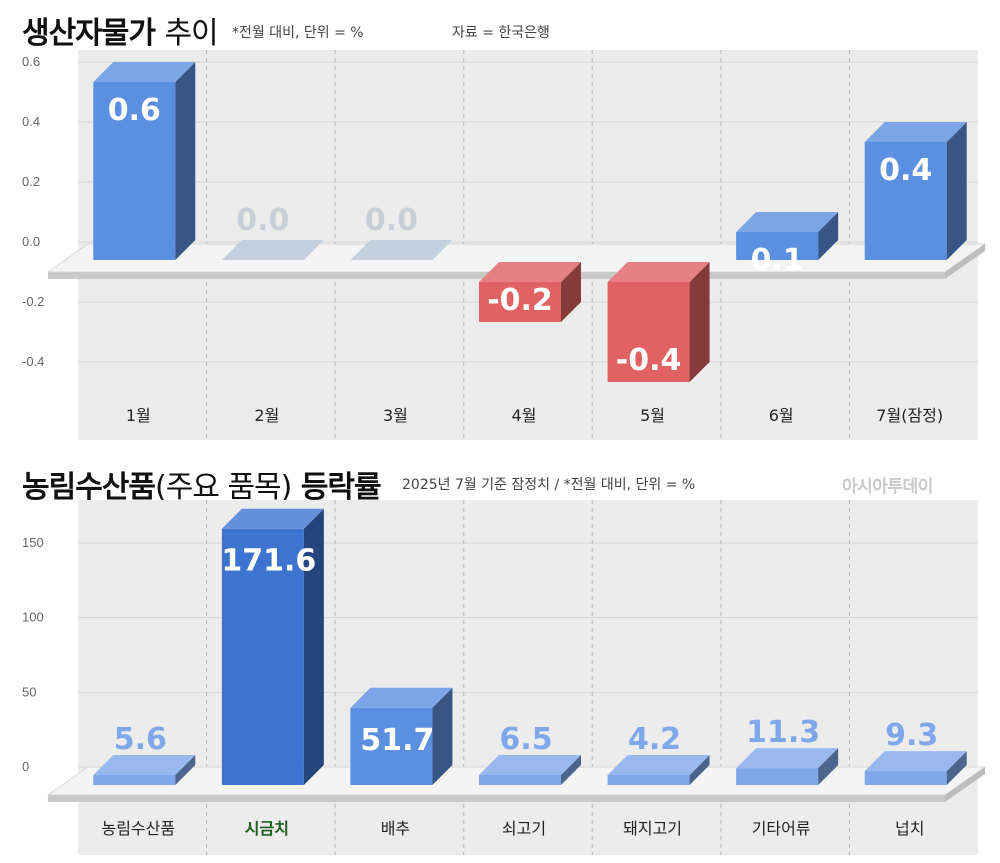 The height and width of the screenshot is (863, 1000). I want to click on chart1-value-label: 0.1, so click(777, 260).